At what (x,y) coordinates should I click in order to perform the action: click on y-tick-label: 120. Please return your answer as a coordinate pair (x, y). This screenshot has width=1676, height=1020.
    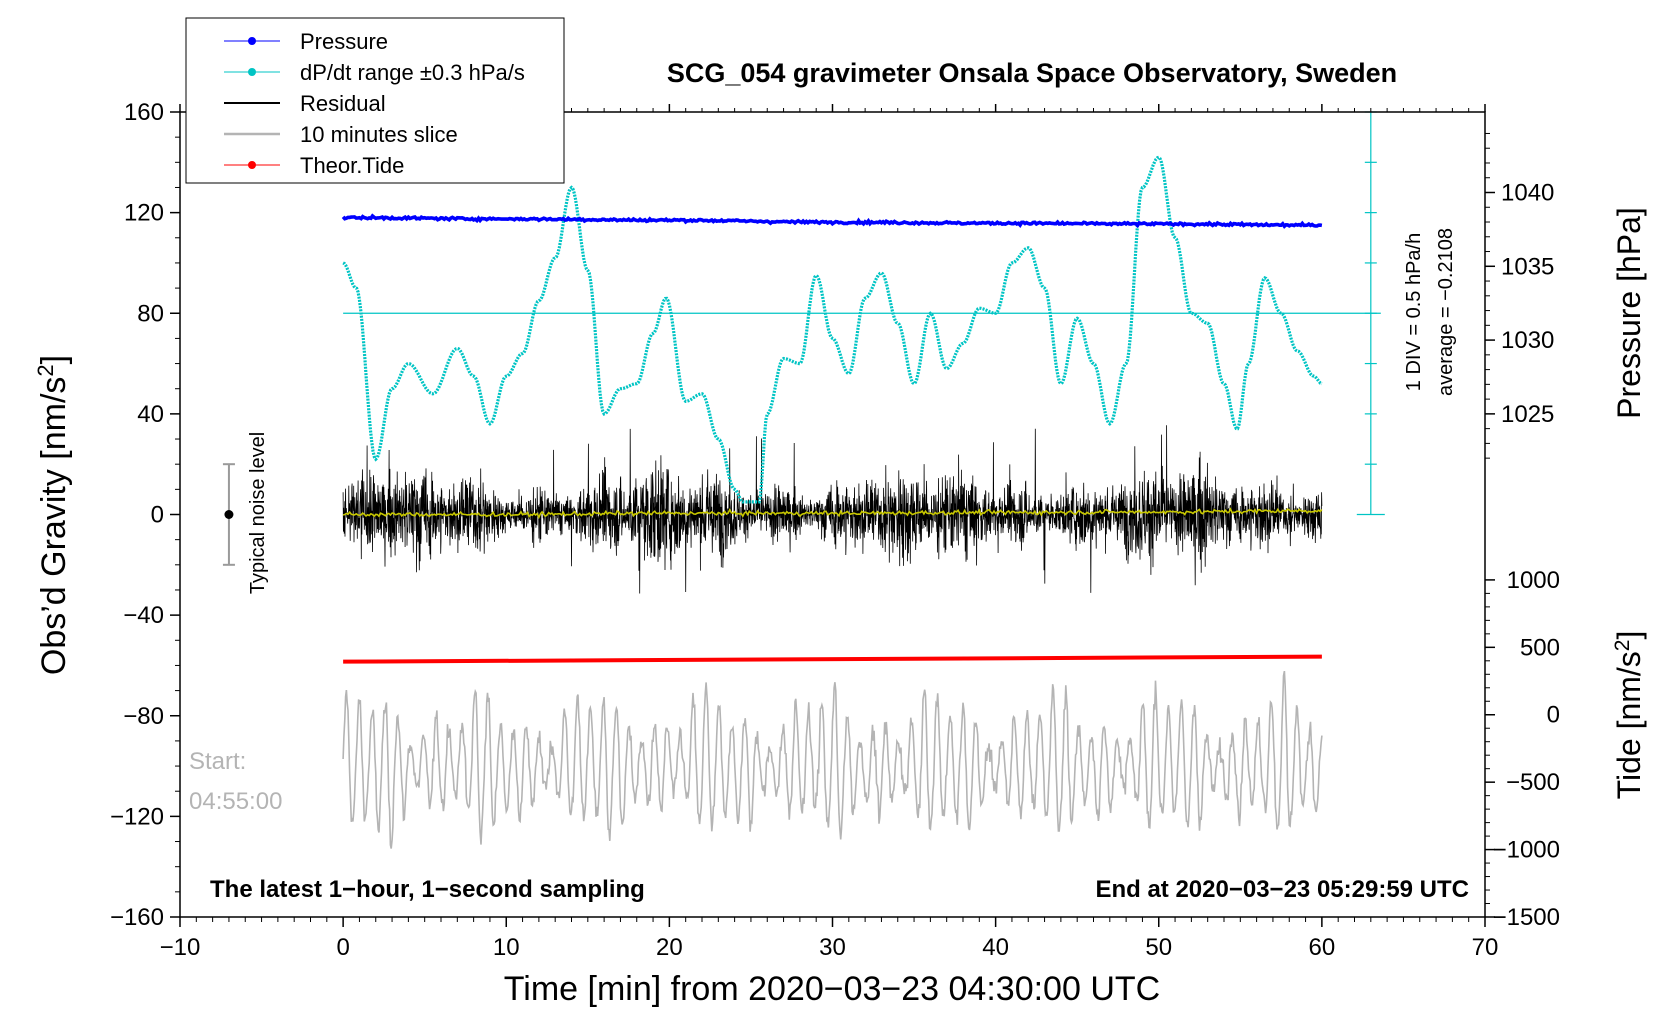
    Looking at the image, I should click on (144, 213).